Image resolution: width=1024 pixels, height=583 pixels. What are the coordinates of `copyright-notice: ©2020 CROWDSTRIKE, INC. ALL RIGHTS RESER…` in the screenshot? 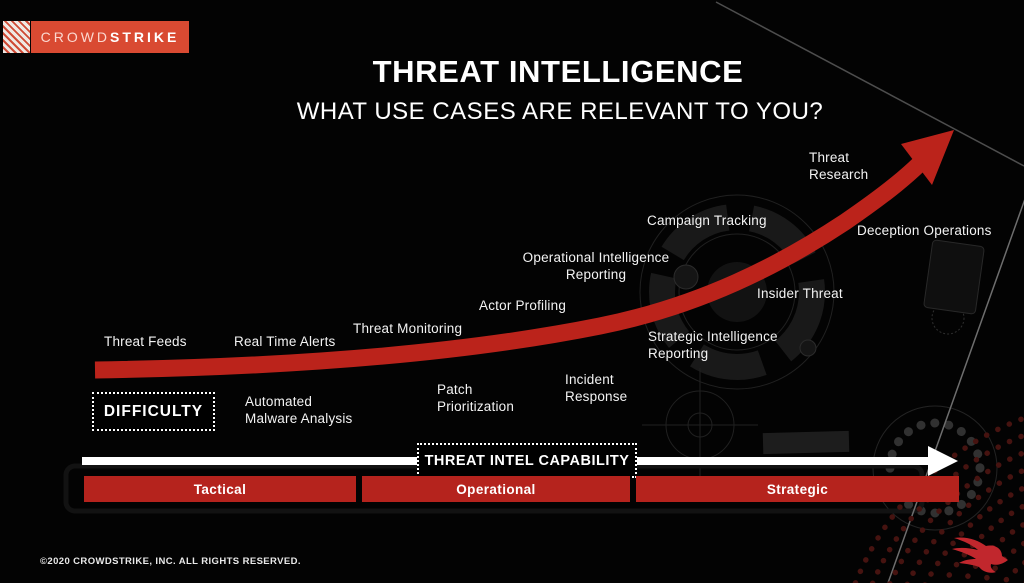 It's located at (170, 561).